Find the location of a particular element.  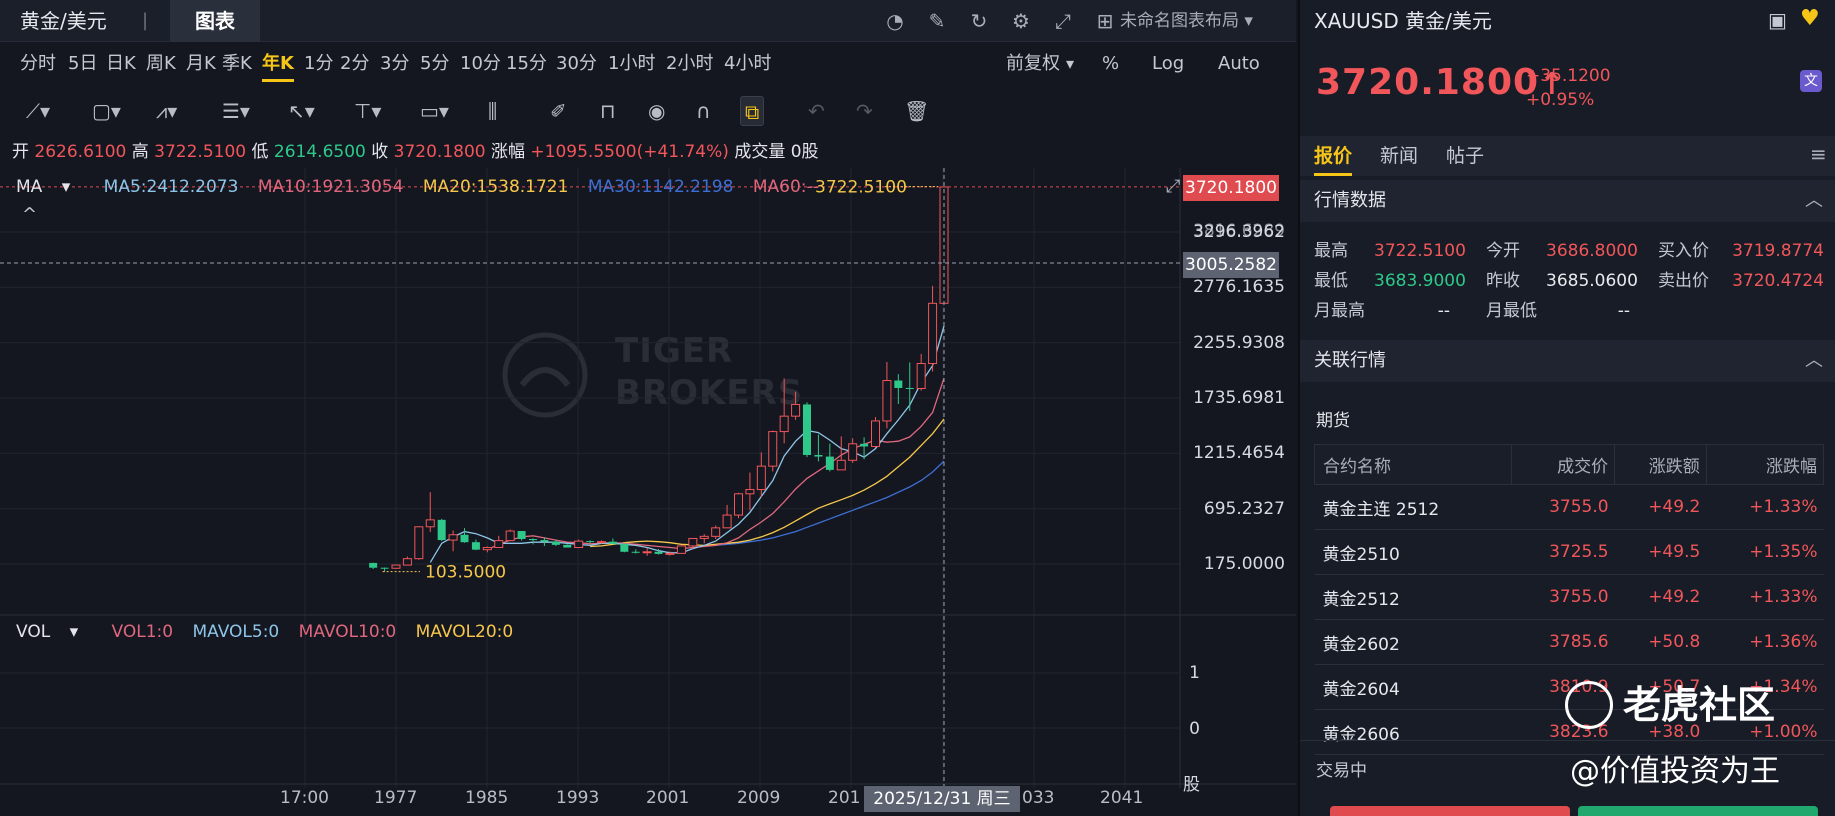

period-tab: 分时 is located at coordinates (38, 63).